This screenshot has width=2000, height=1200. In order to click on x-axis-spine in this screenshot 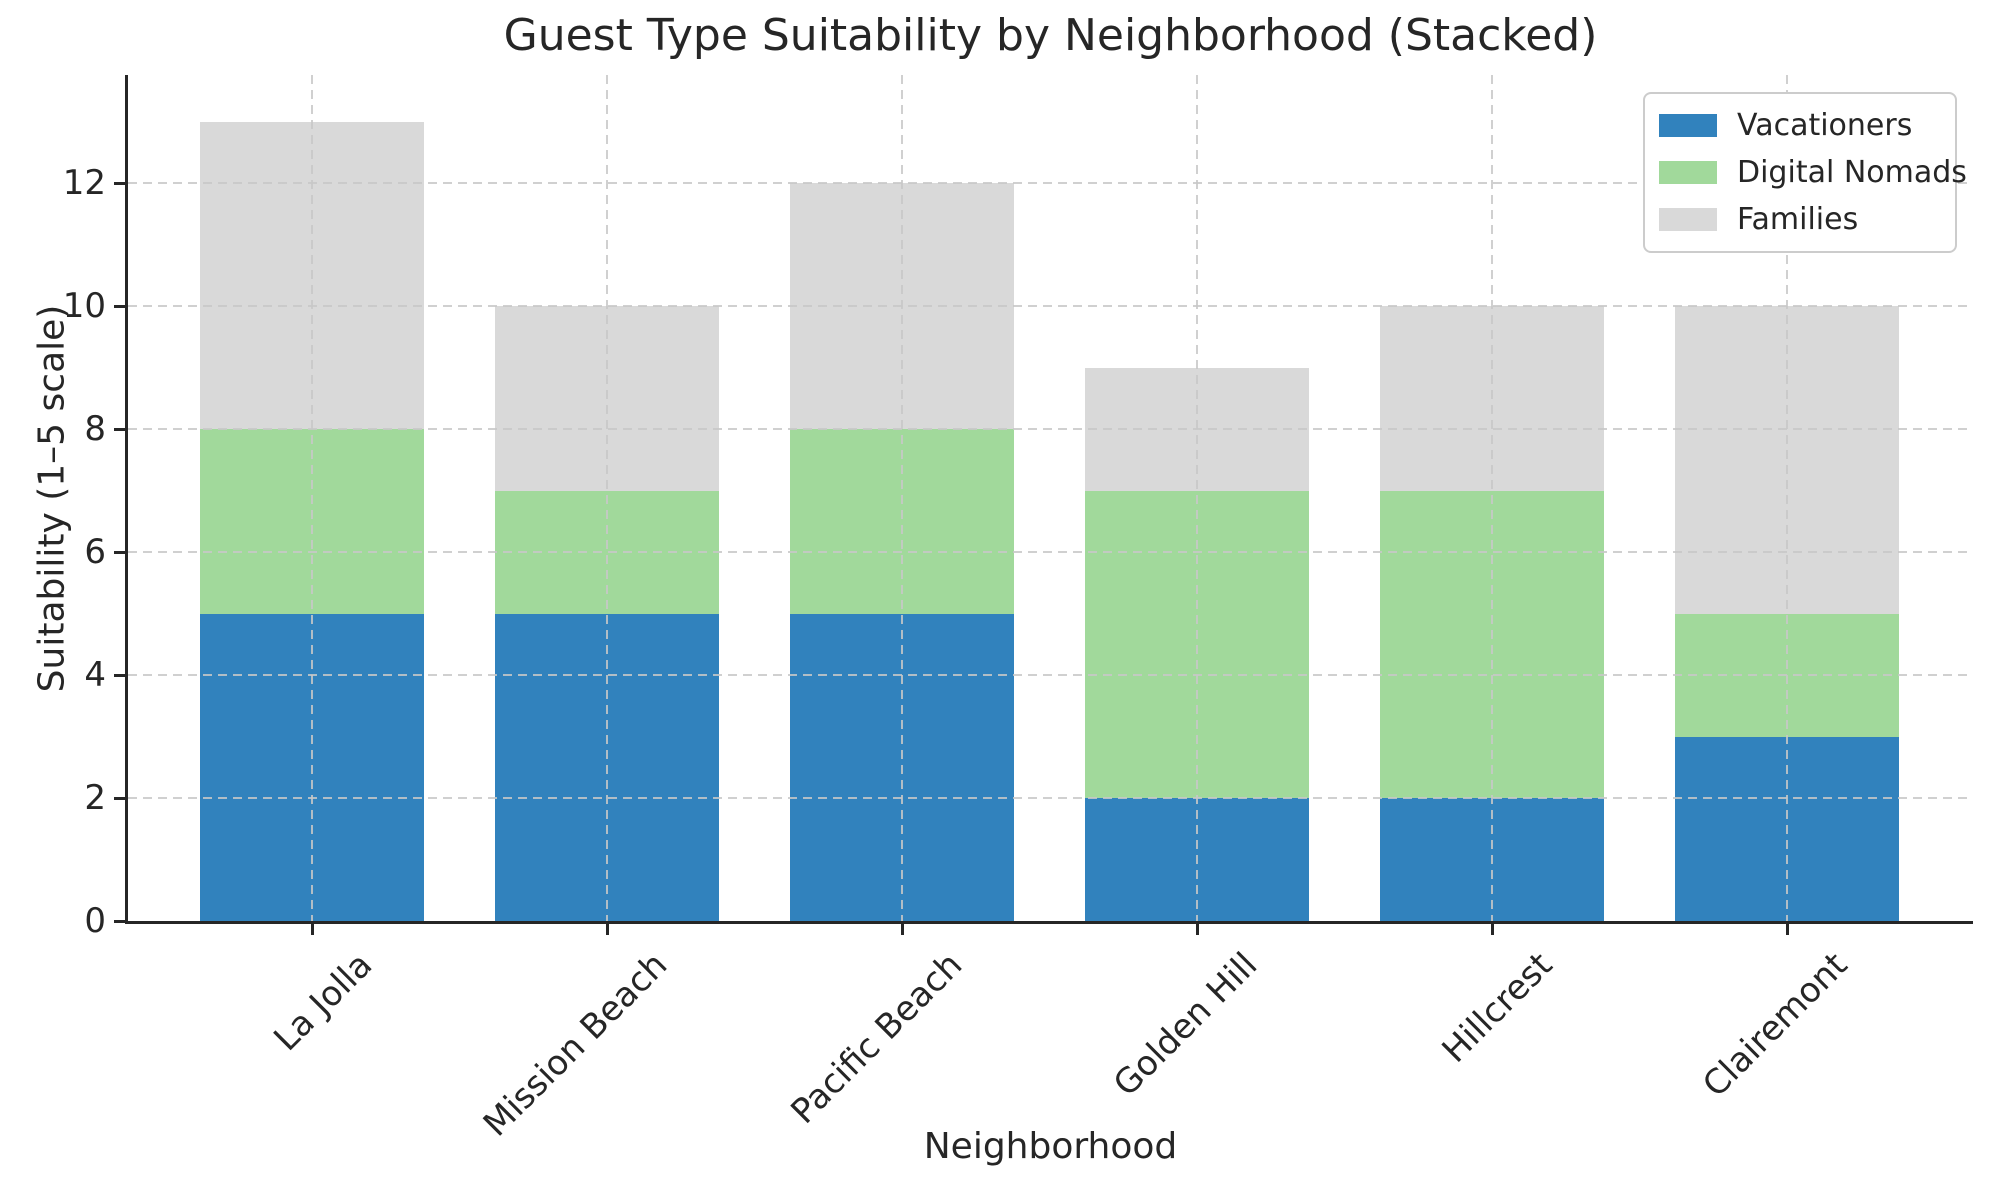, I will do `click(1049, 922)`.